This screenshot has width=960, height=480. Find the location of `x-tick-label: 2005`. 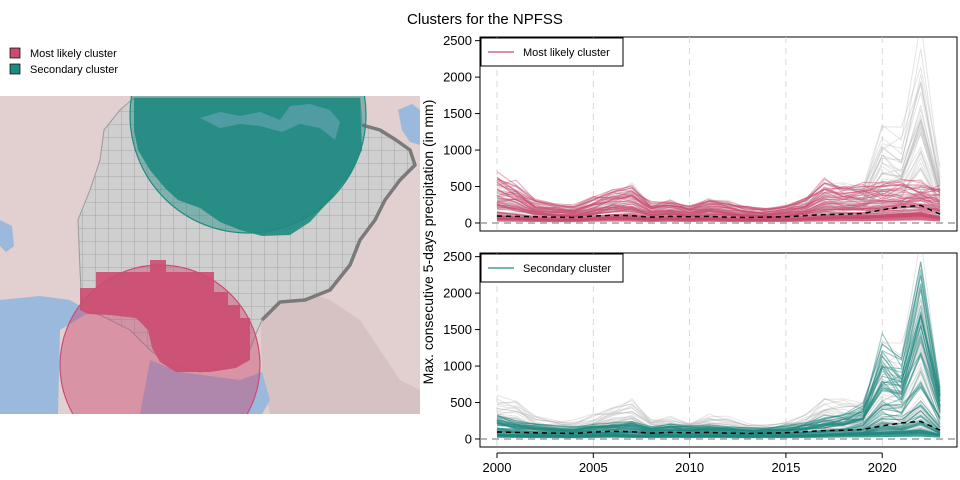

x-tick-label: 2005 is located at coordinates (593, 467).